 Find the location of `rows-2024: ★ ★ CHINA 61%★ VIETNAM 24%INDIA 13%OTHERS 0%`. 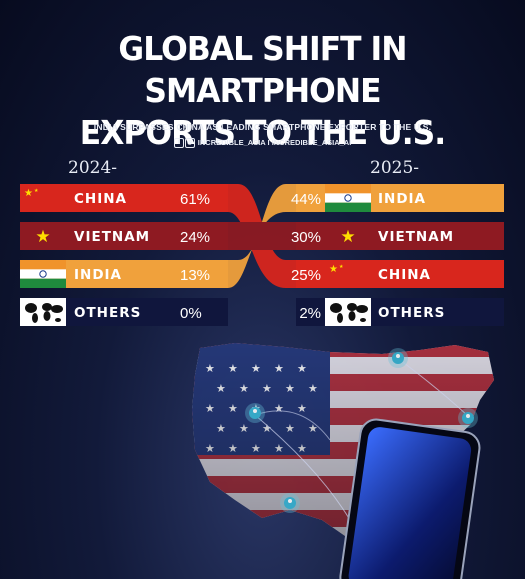

rows-2024: ★ ★ CHINA 61%★ VIETNAM 24%INDIA 13%OTHERS 0% is located at coordinates (124, 255).